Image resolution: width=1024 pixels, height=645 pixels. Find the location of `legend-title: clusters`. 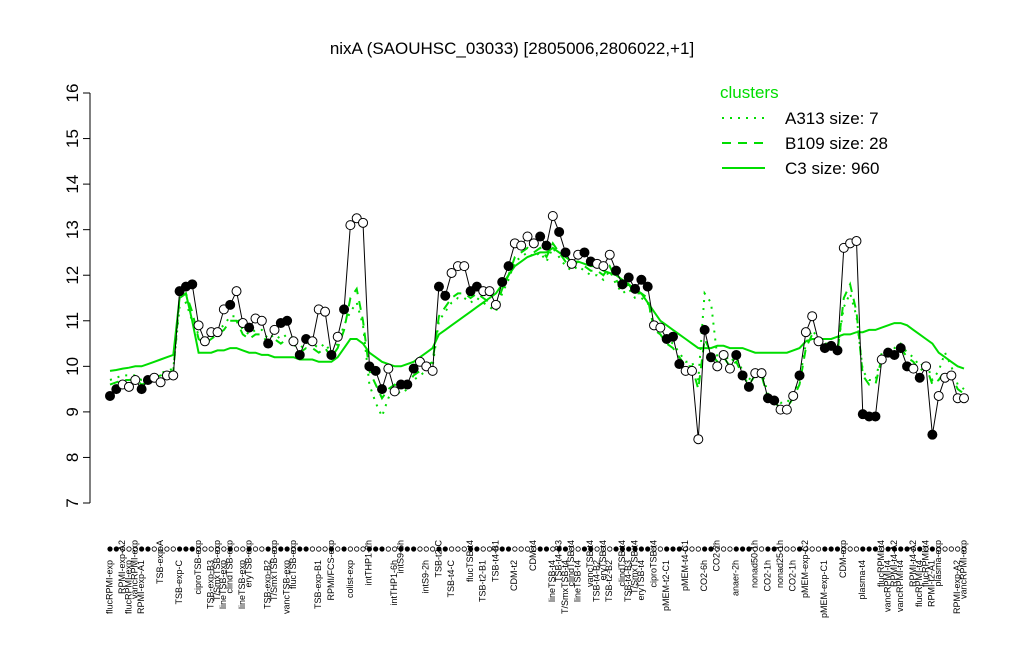

legend-title: clusters is located at coordinates (749, 92).